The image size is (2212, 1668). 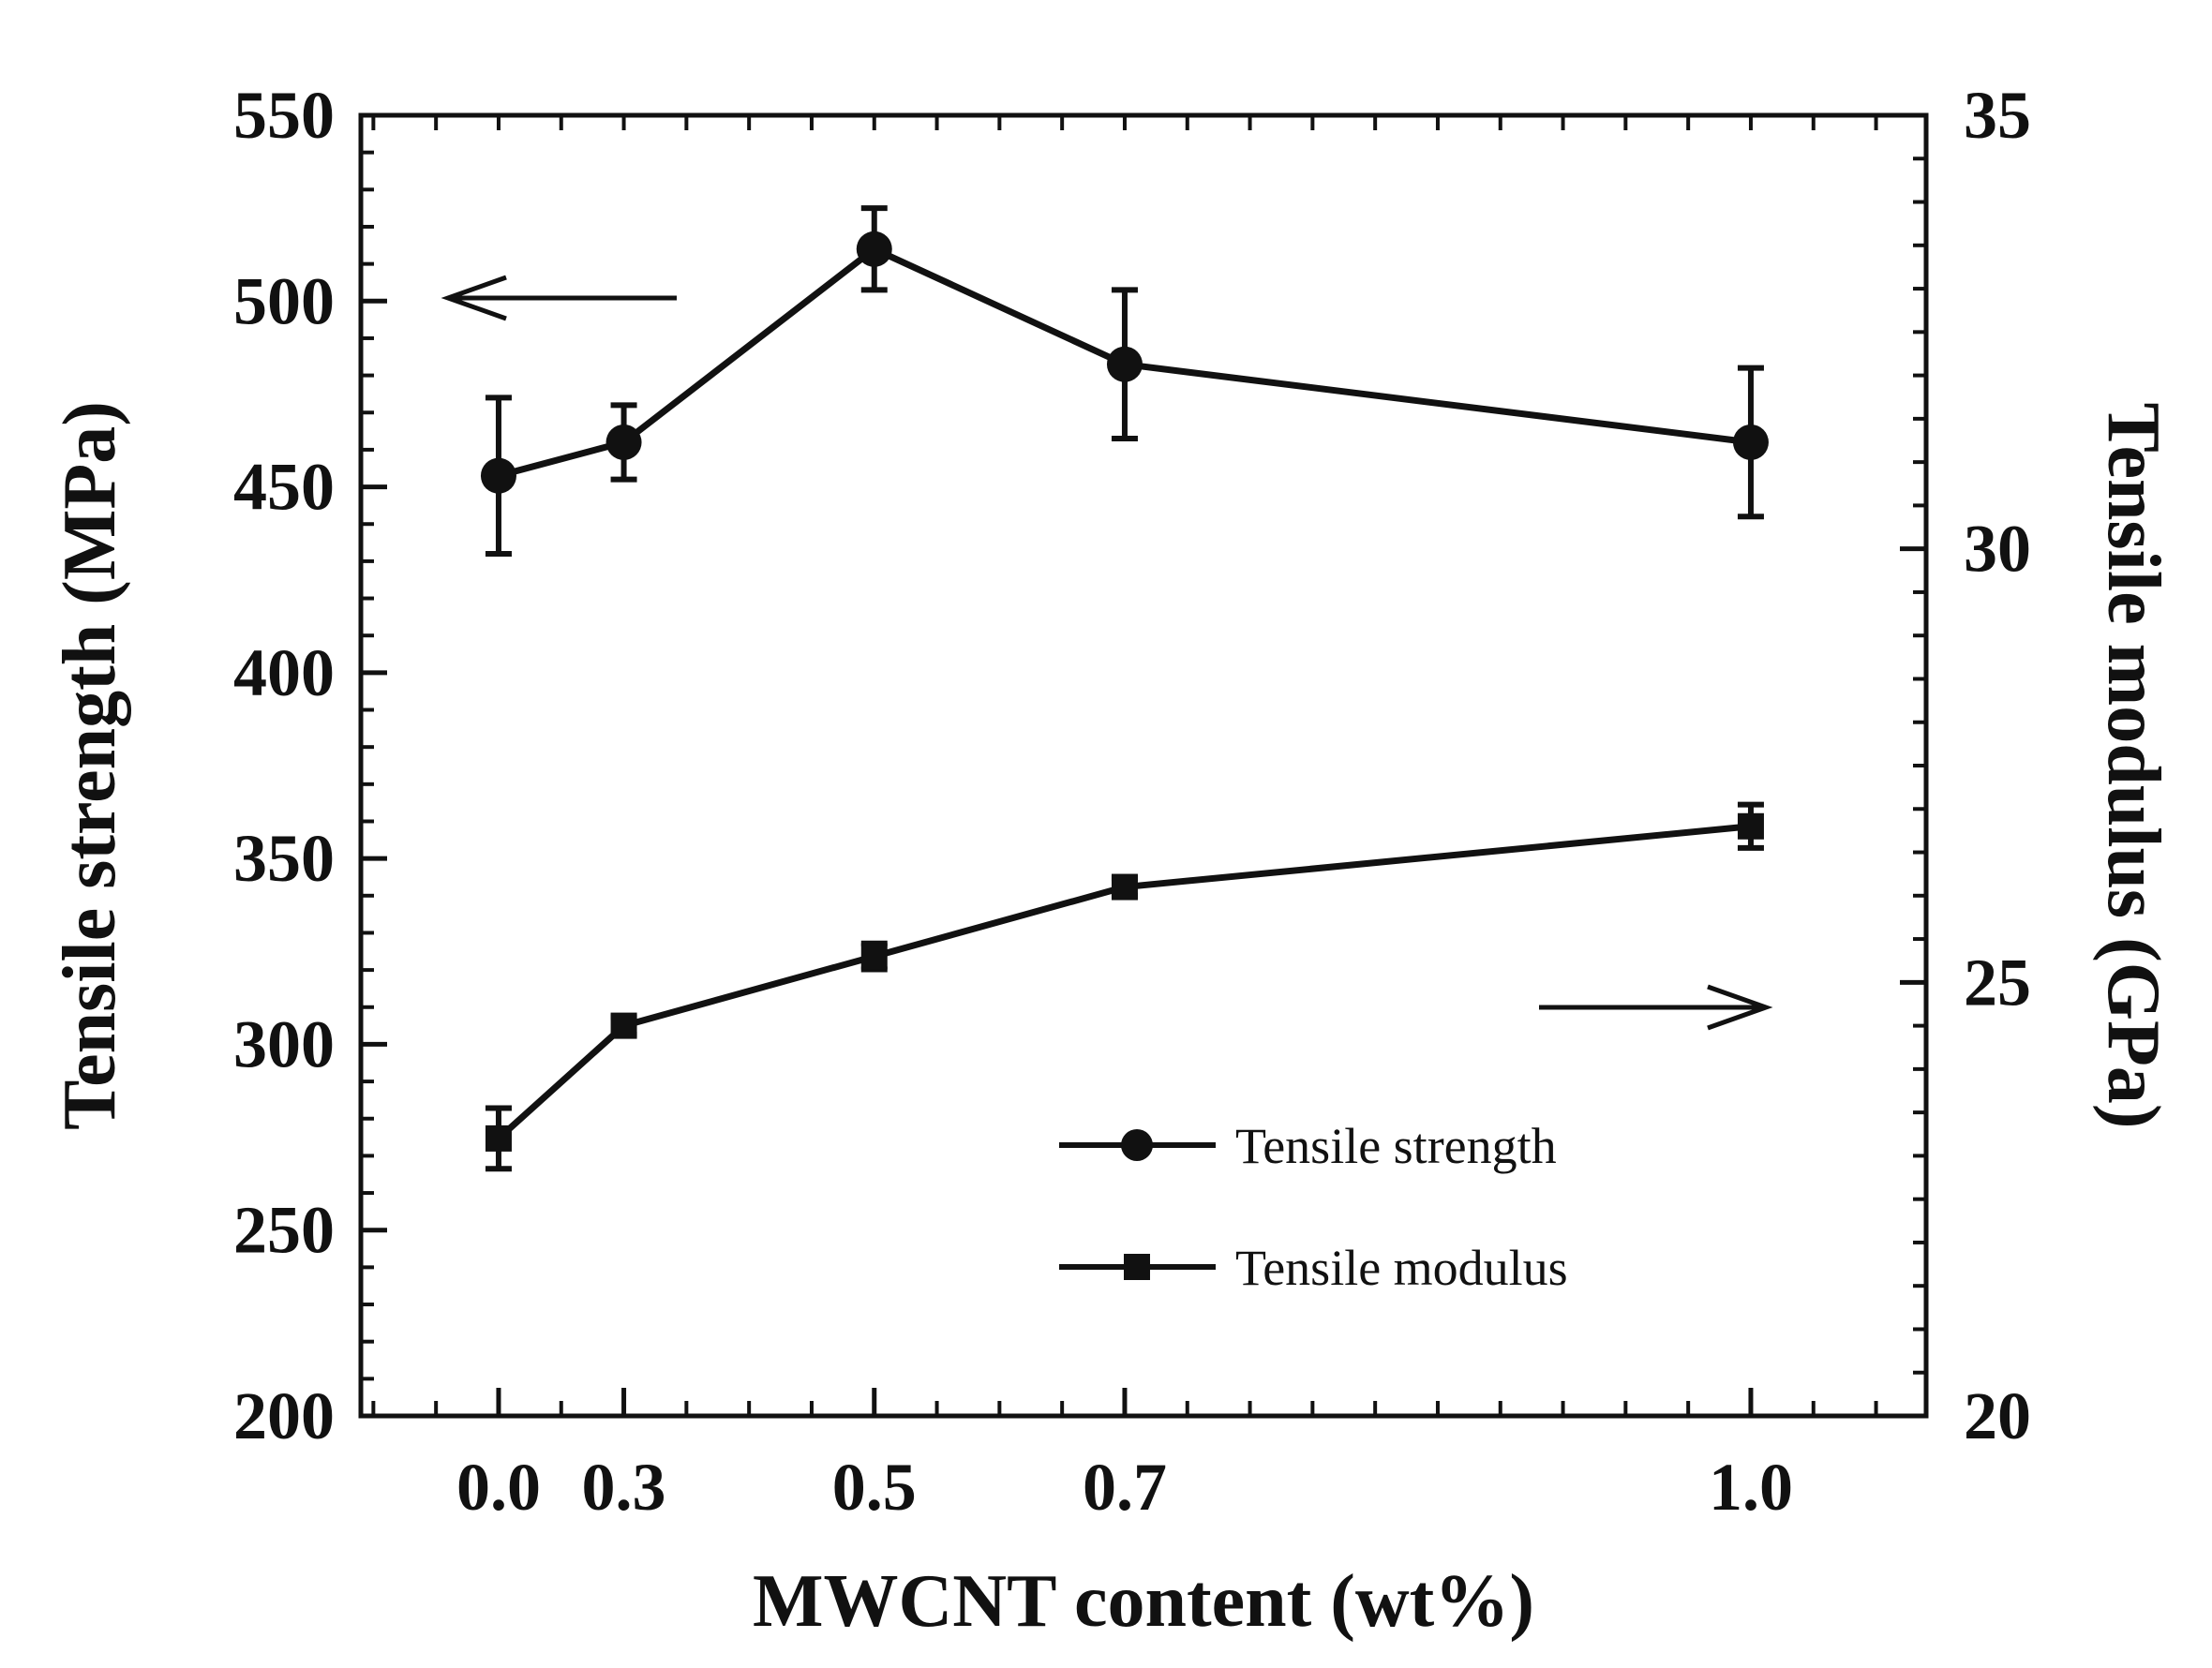 What do you see at coordinates (1997, 549) in the screenshot?
I see `right-tick-label: 30` at bounding box center [1997, 549].